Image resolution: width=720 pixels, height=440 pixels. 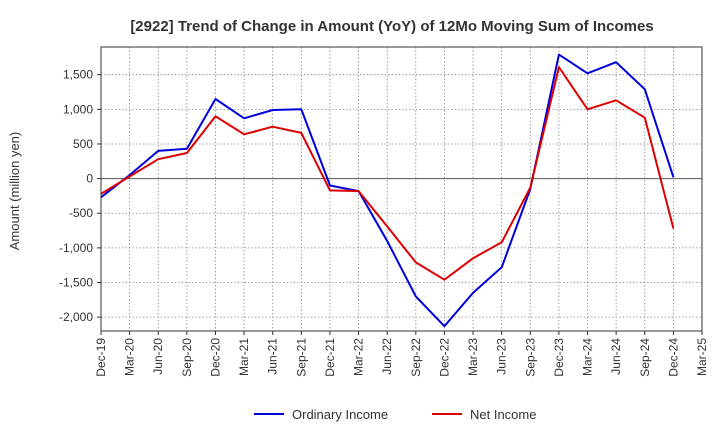 What do you see at coordinates (673, 357) in the screenshot?
I see `x-tick-label: Dec-24` at bounding box center [673, 357].